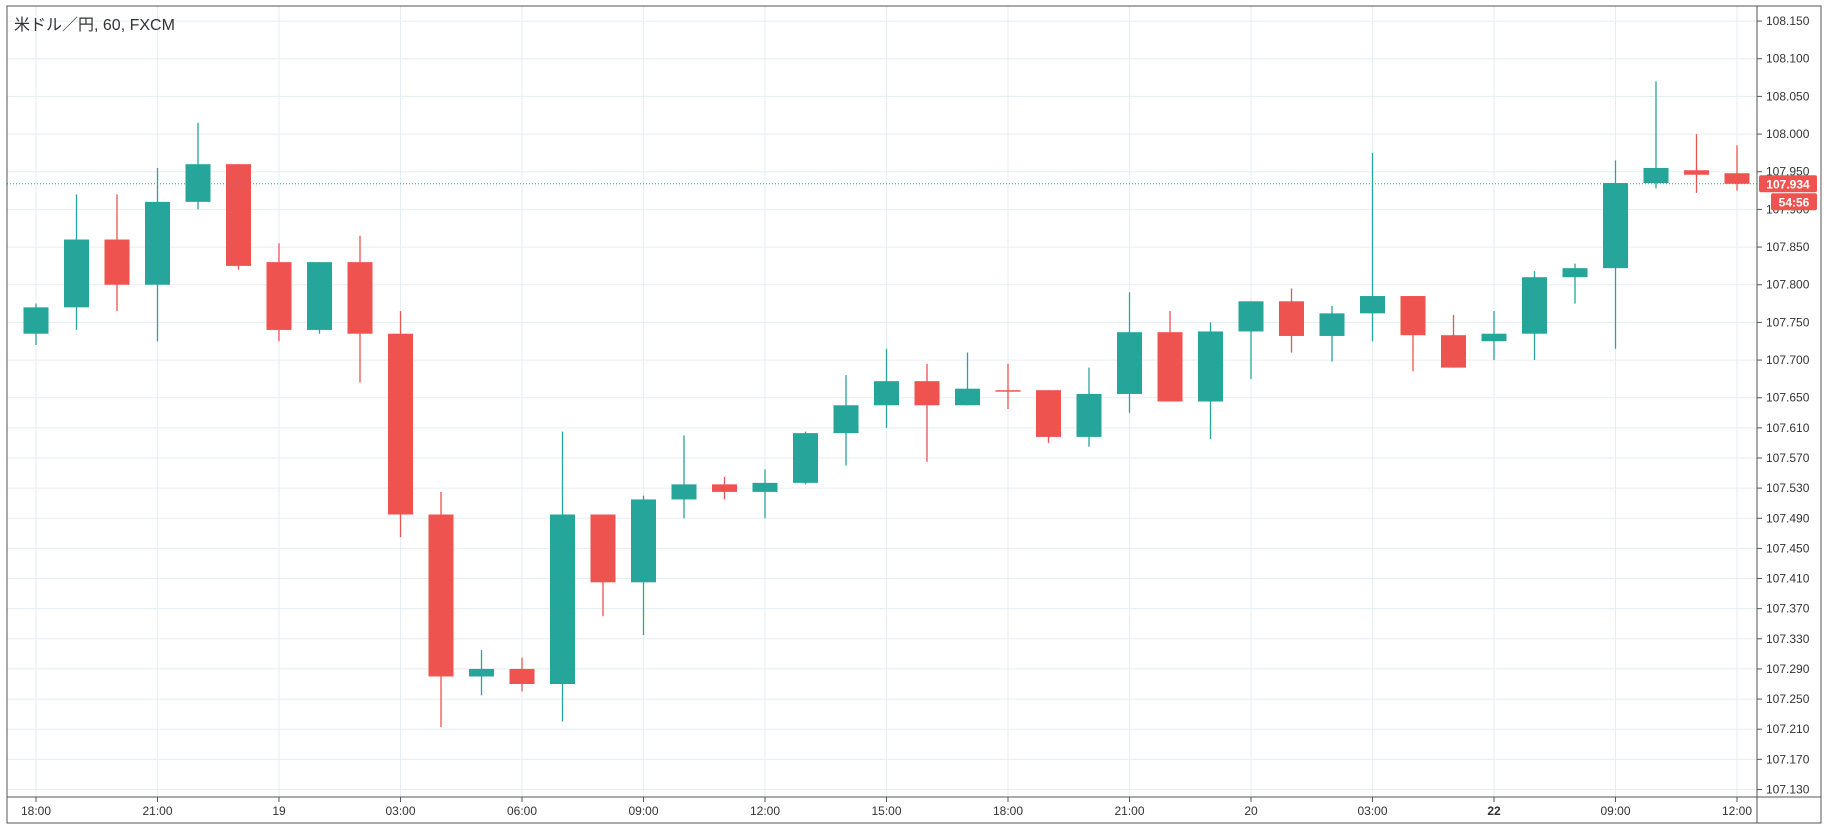 This screenshot has width=1828, height=831. Describe the element at coordinates (1788, 729) in the screenshot. I see `price-tick-label: 107.210` at that location.